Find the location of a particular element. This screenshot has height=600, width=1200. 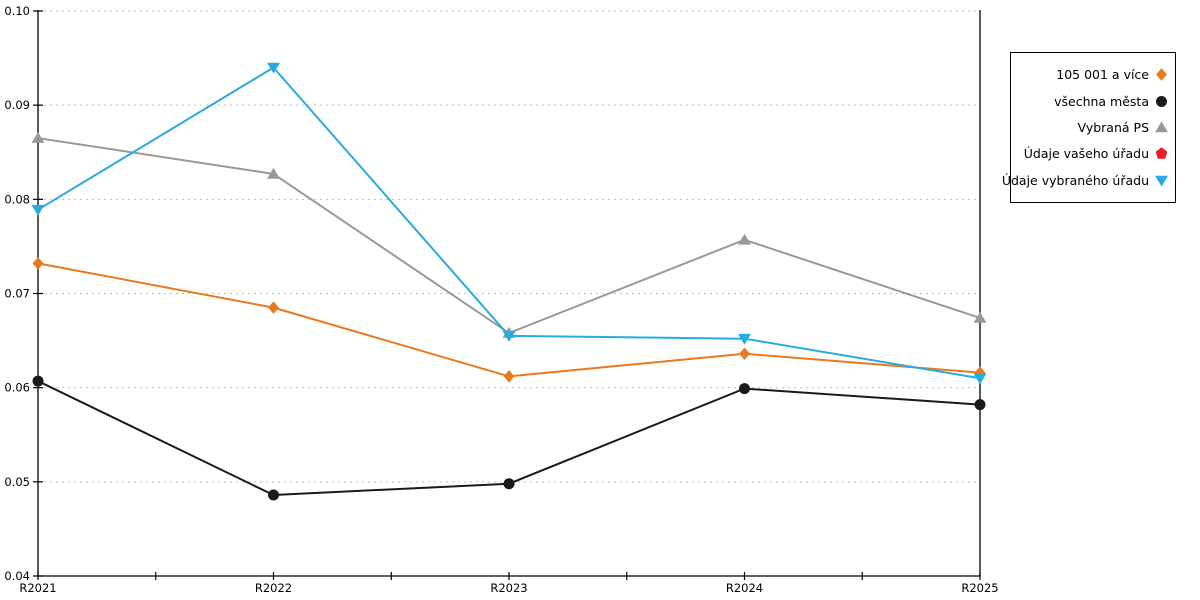

y-tick-label: 0.04 is located at coordinates (17, 576).